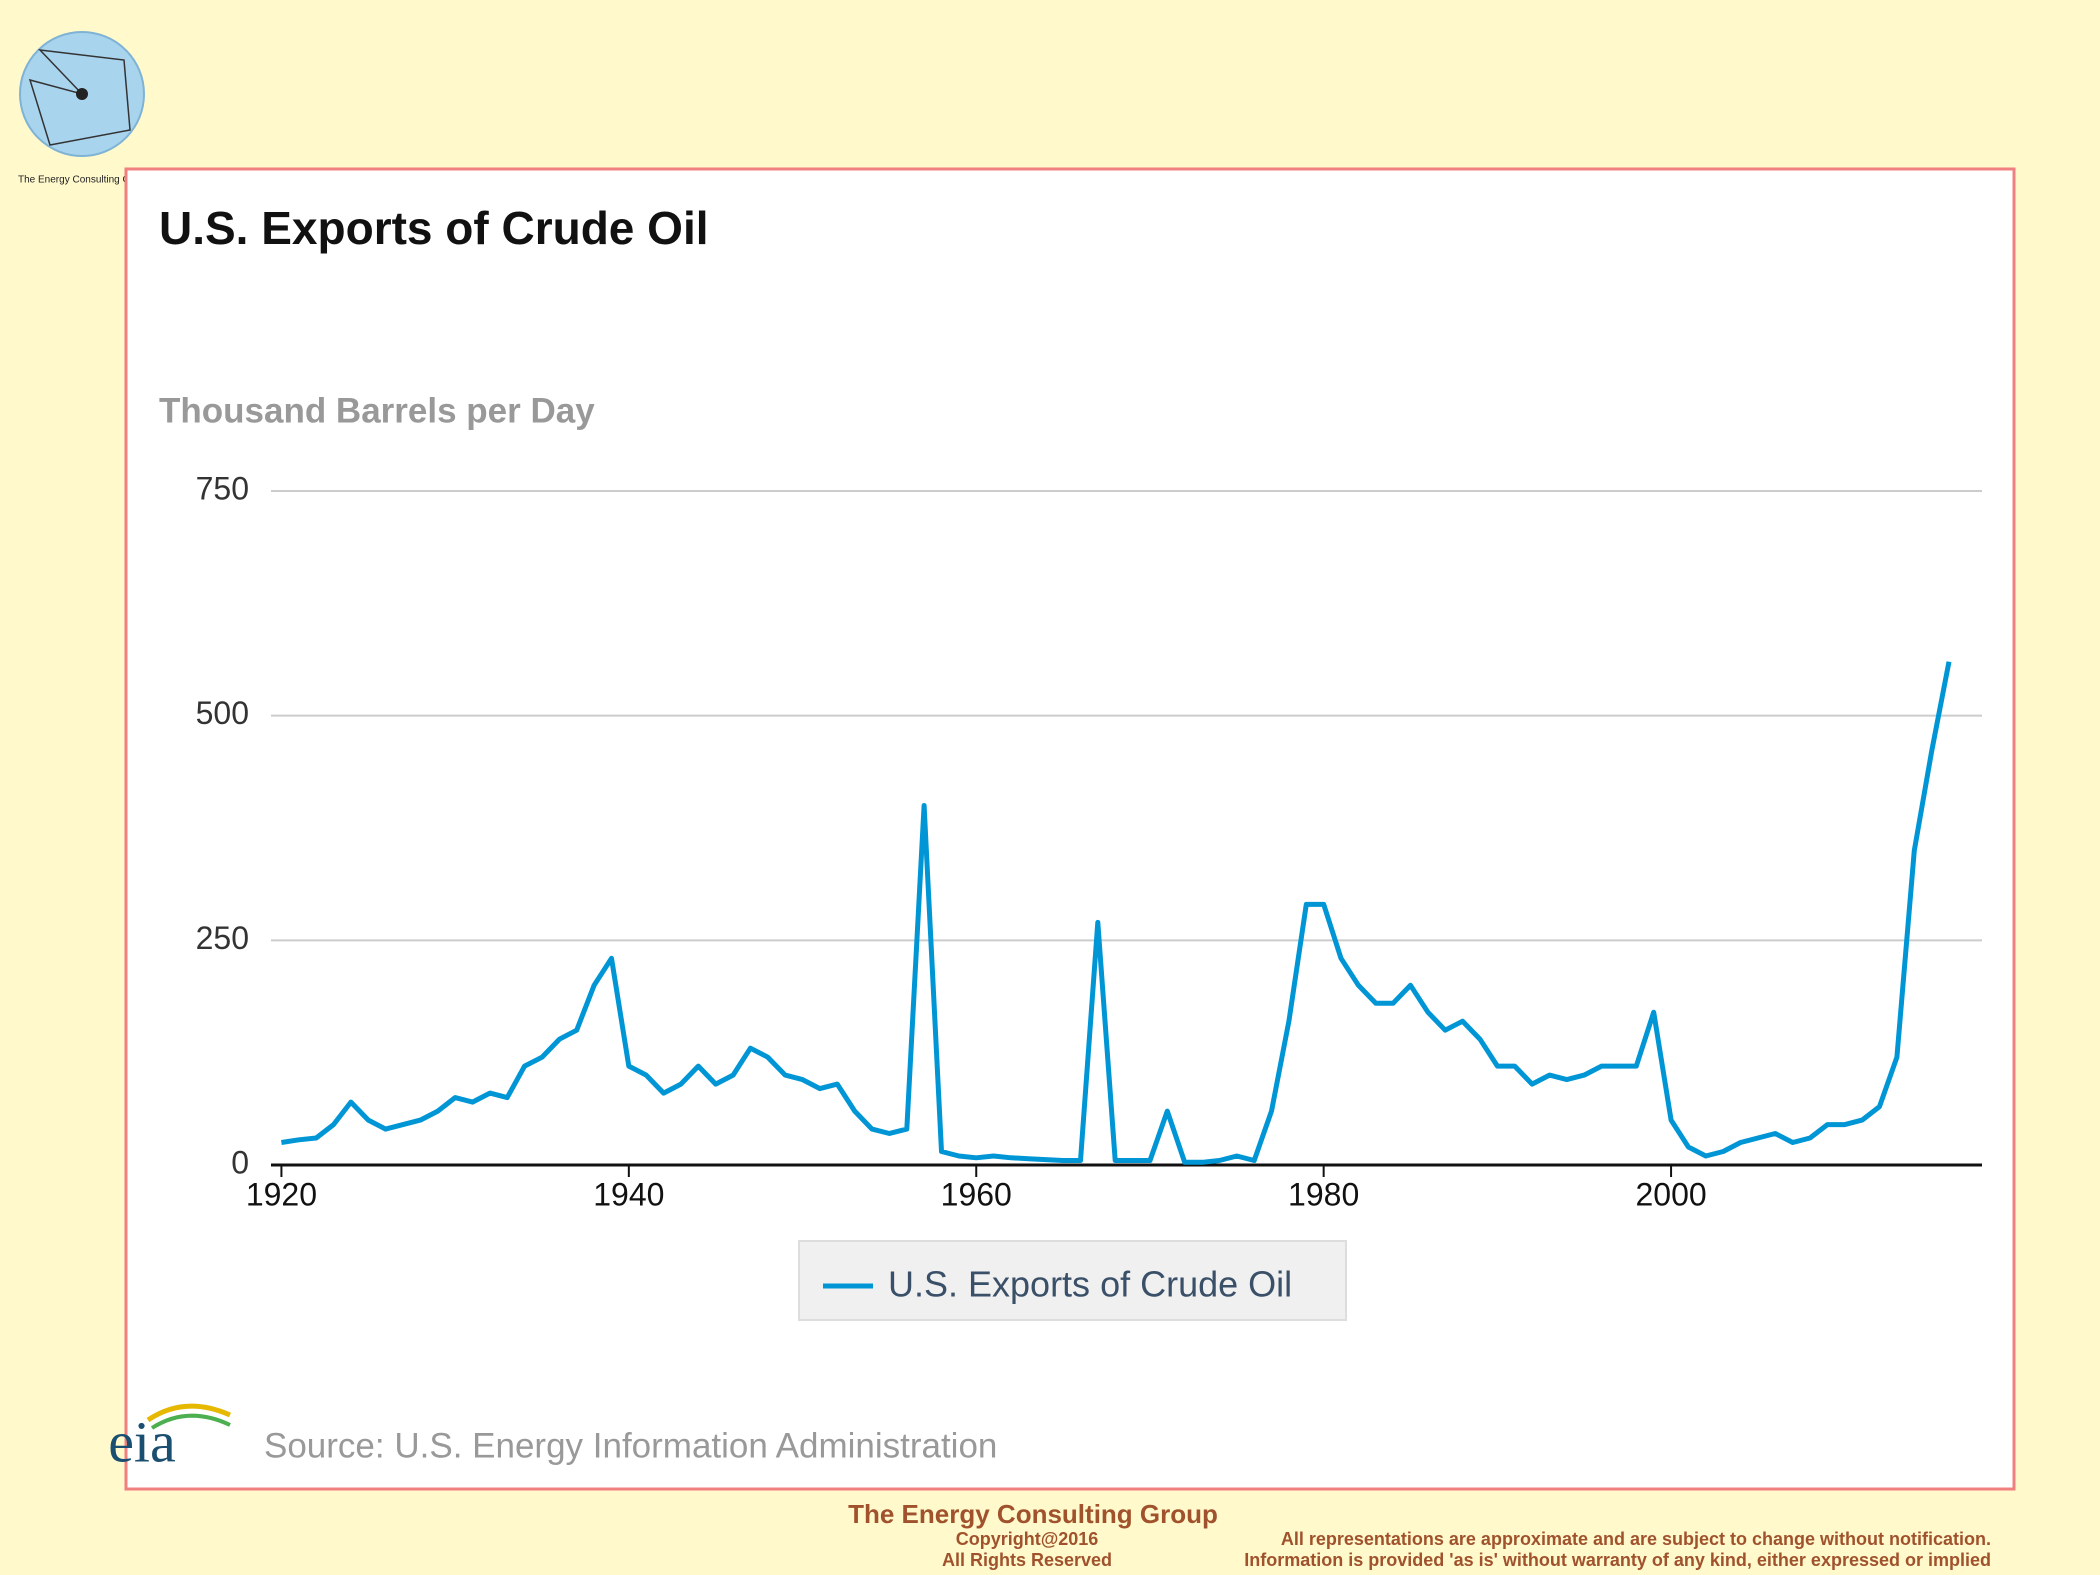 The height and width of the screenshot is (1575, 2100). Describe the element at coordinates (222, 938) in the screenshot. I see `y-tick-label: 250` at that location.